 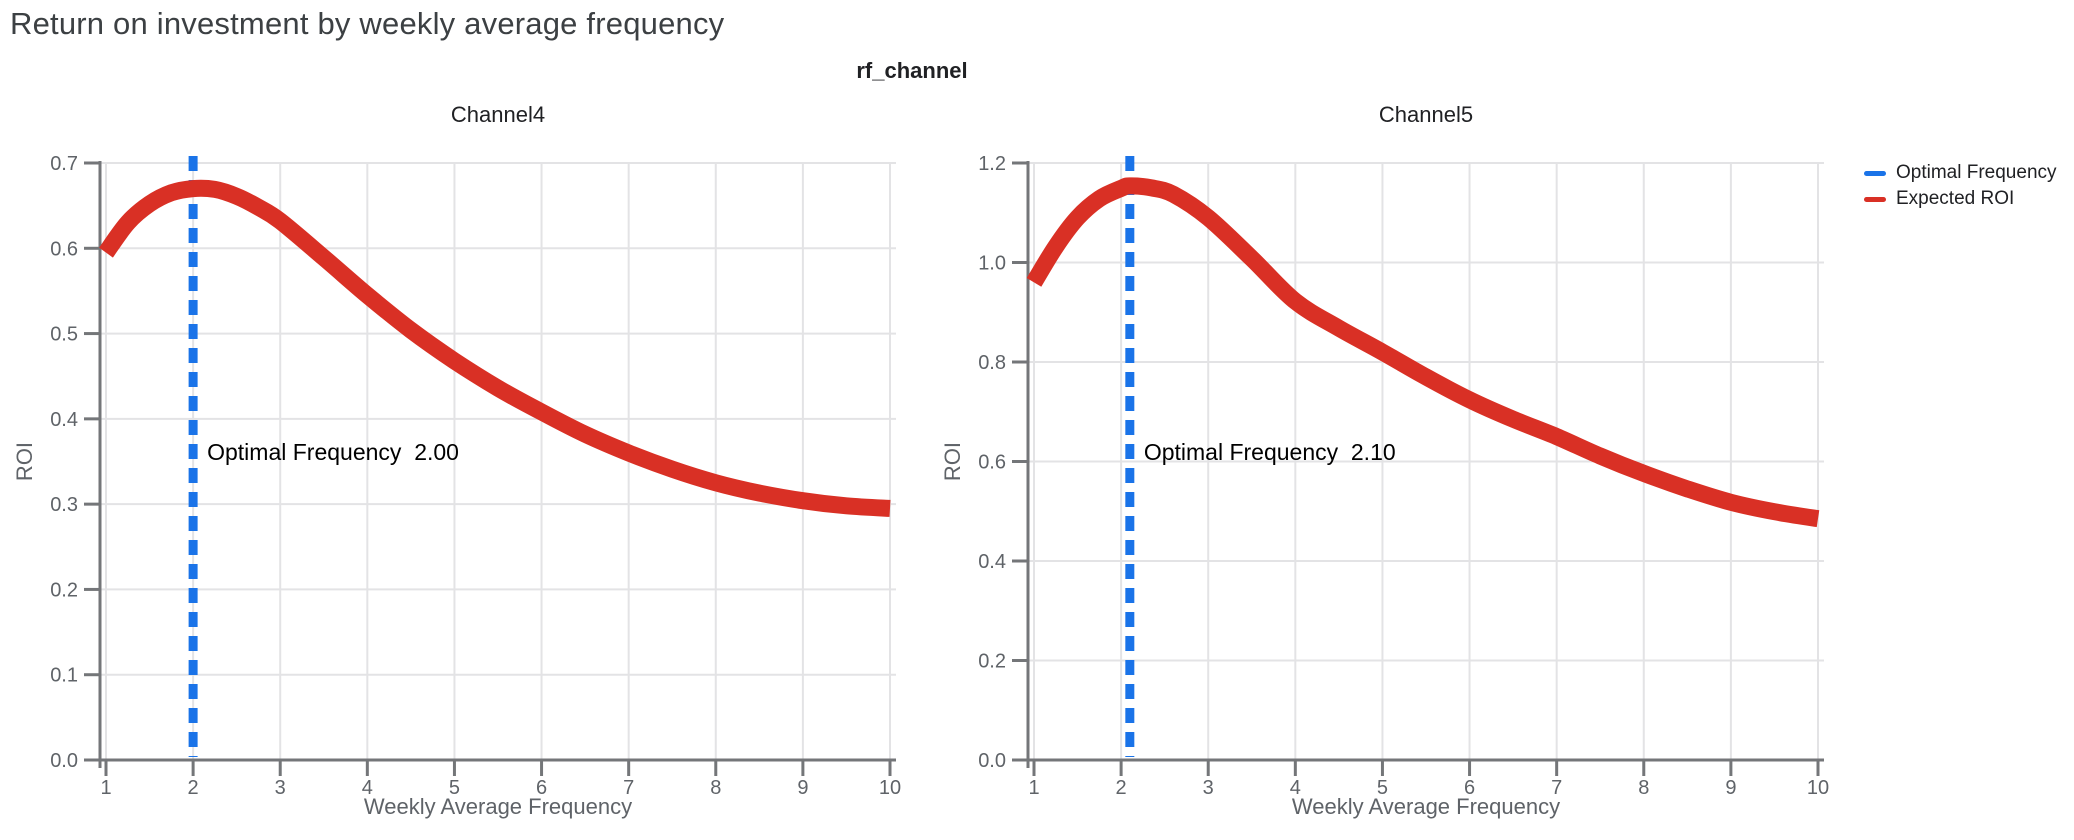 I want to click on panel-title-channel4: Channel4, so click(x=498, y=114).